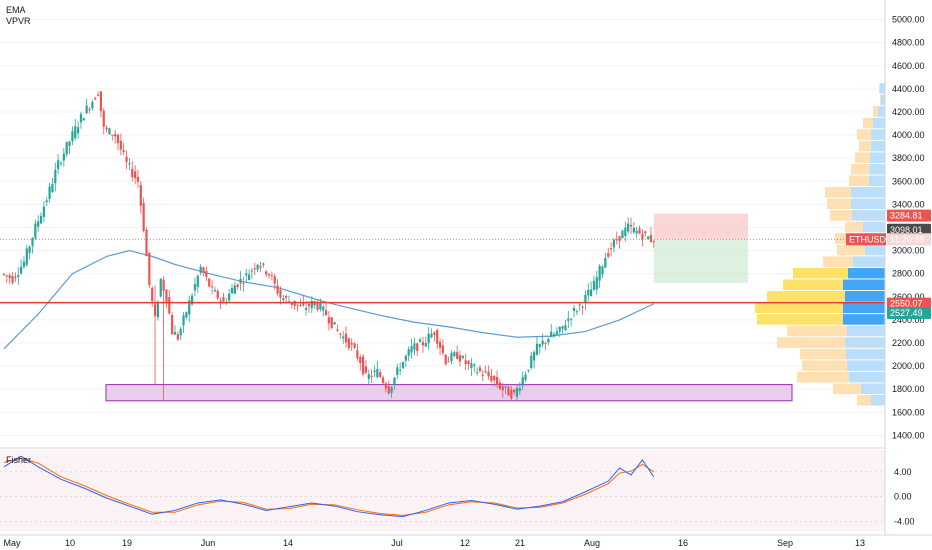 The height and width of the screenshot is (550, 932). What do you see at coordinates (18, 21) in the screenshot?
I see `legend-vpvr: VPVR` at bounding box center [18, 21].